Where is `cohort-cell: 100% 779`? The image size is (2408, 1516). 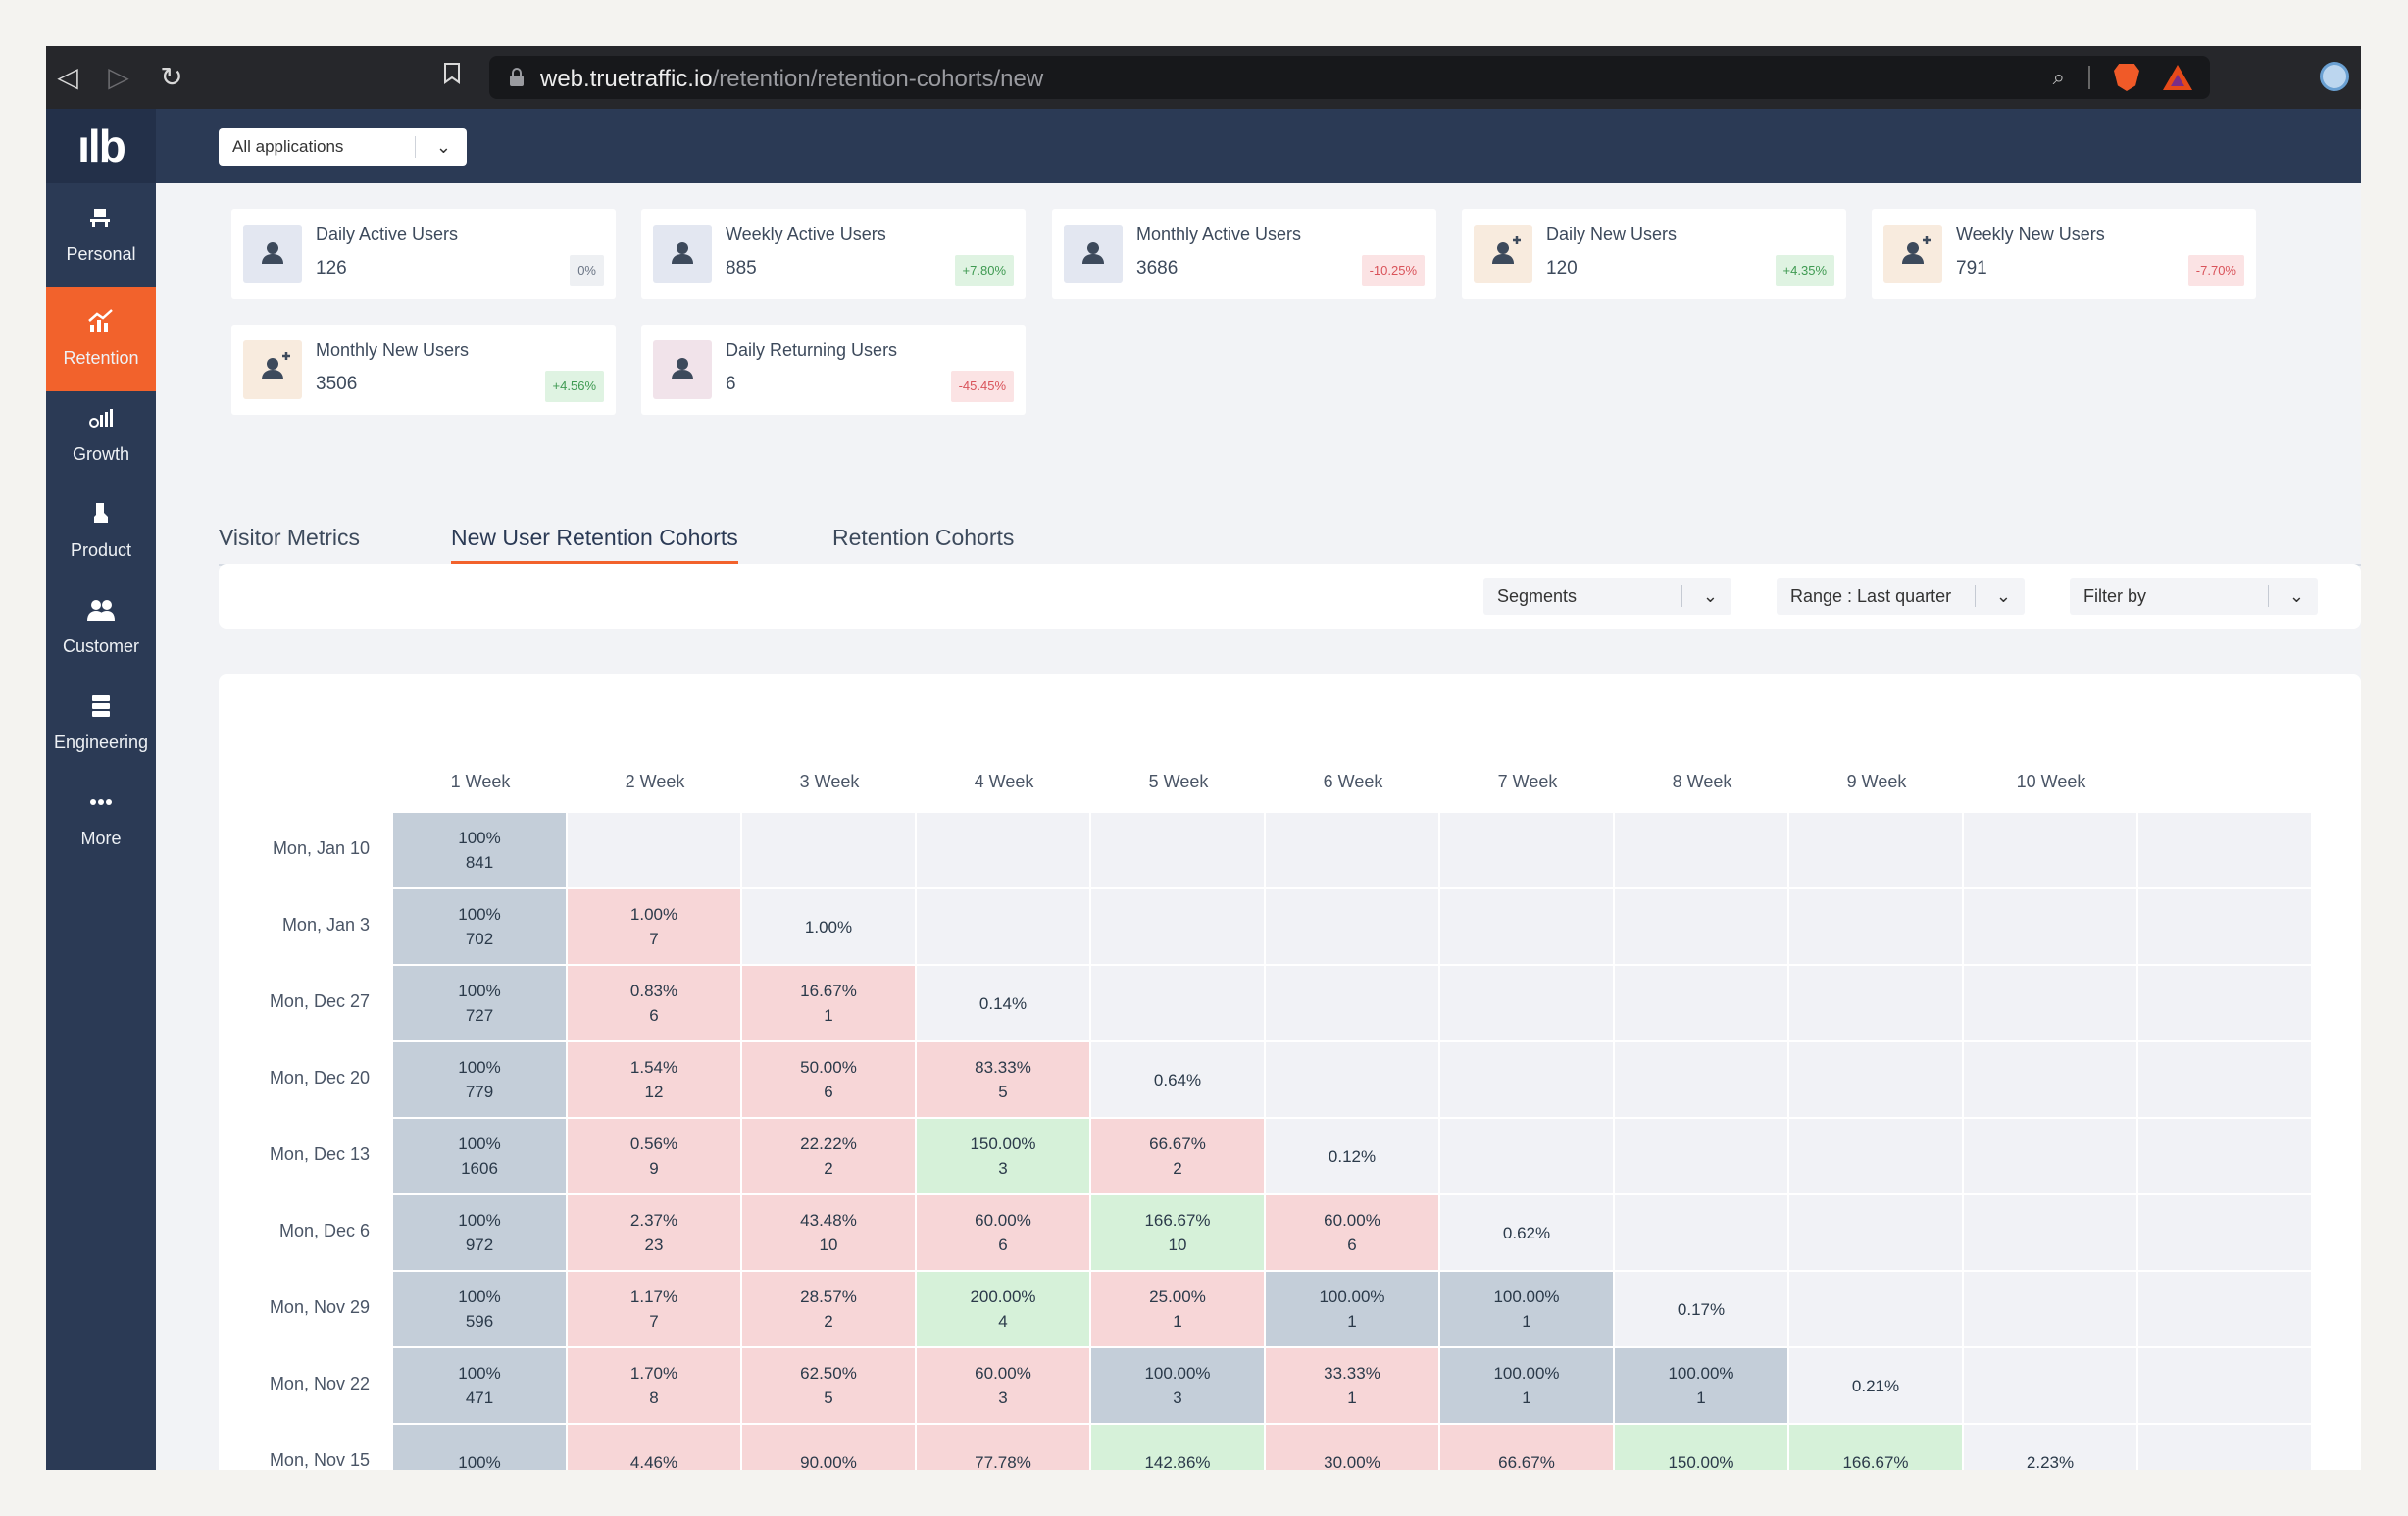
cohort-cell: 100% 779 is located at coordinates (479, 1079).